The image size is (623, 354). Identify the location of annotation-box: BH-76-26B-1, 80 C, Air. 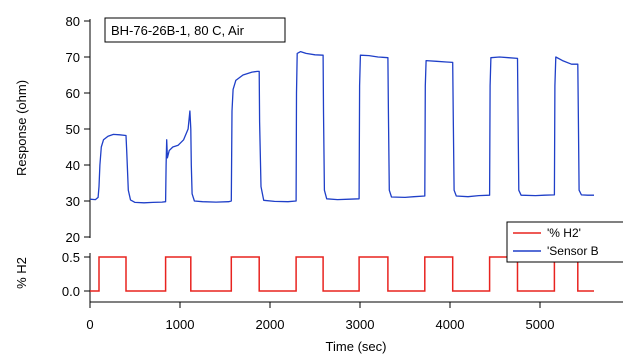
(195, 30).